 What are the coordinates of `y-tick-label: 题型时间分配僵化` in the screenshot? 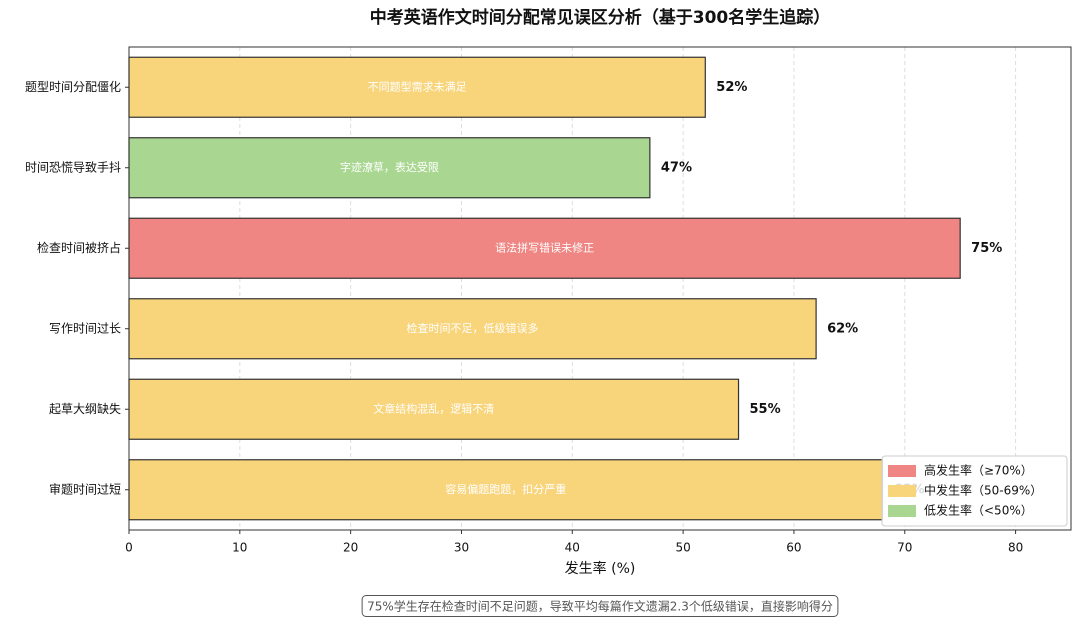 It's located at (73, 87).